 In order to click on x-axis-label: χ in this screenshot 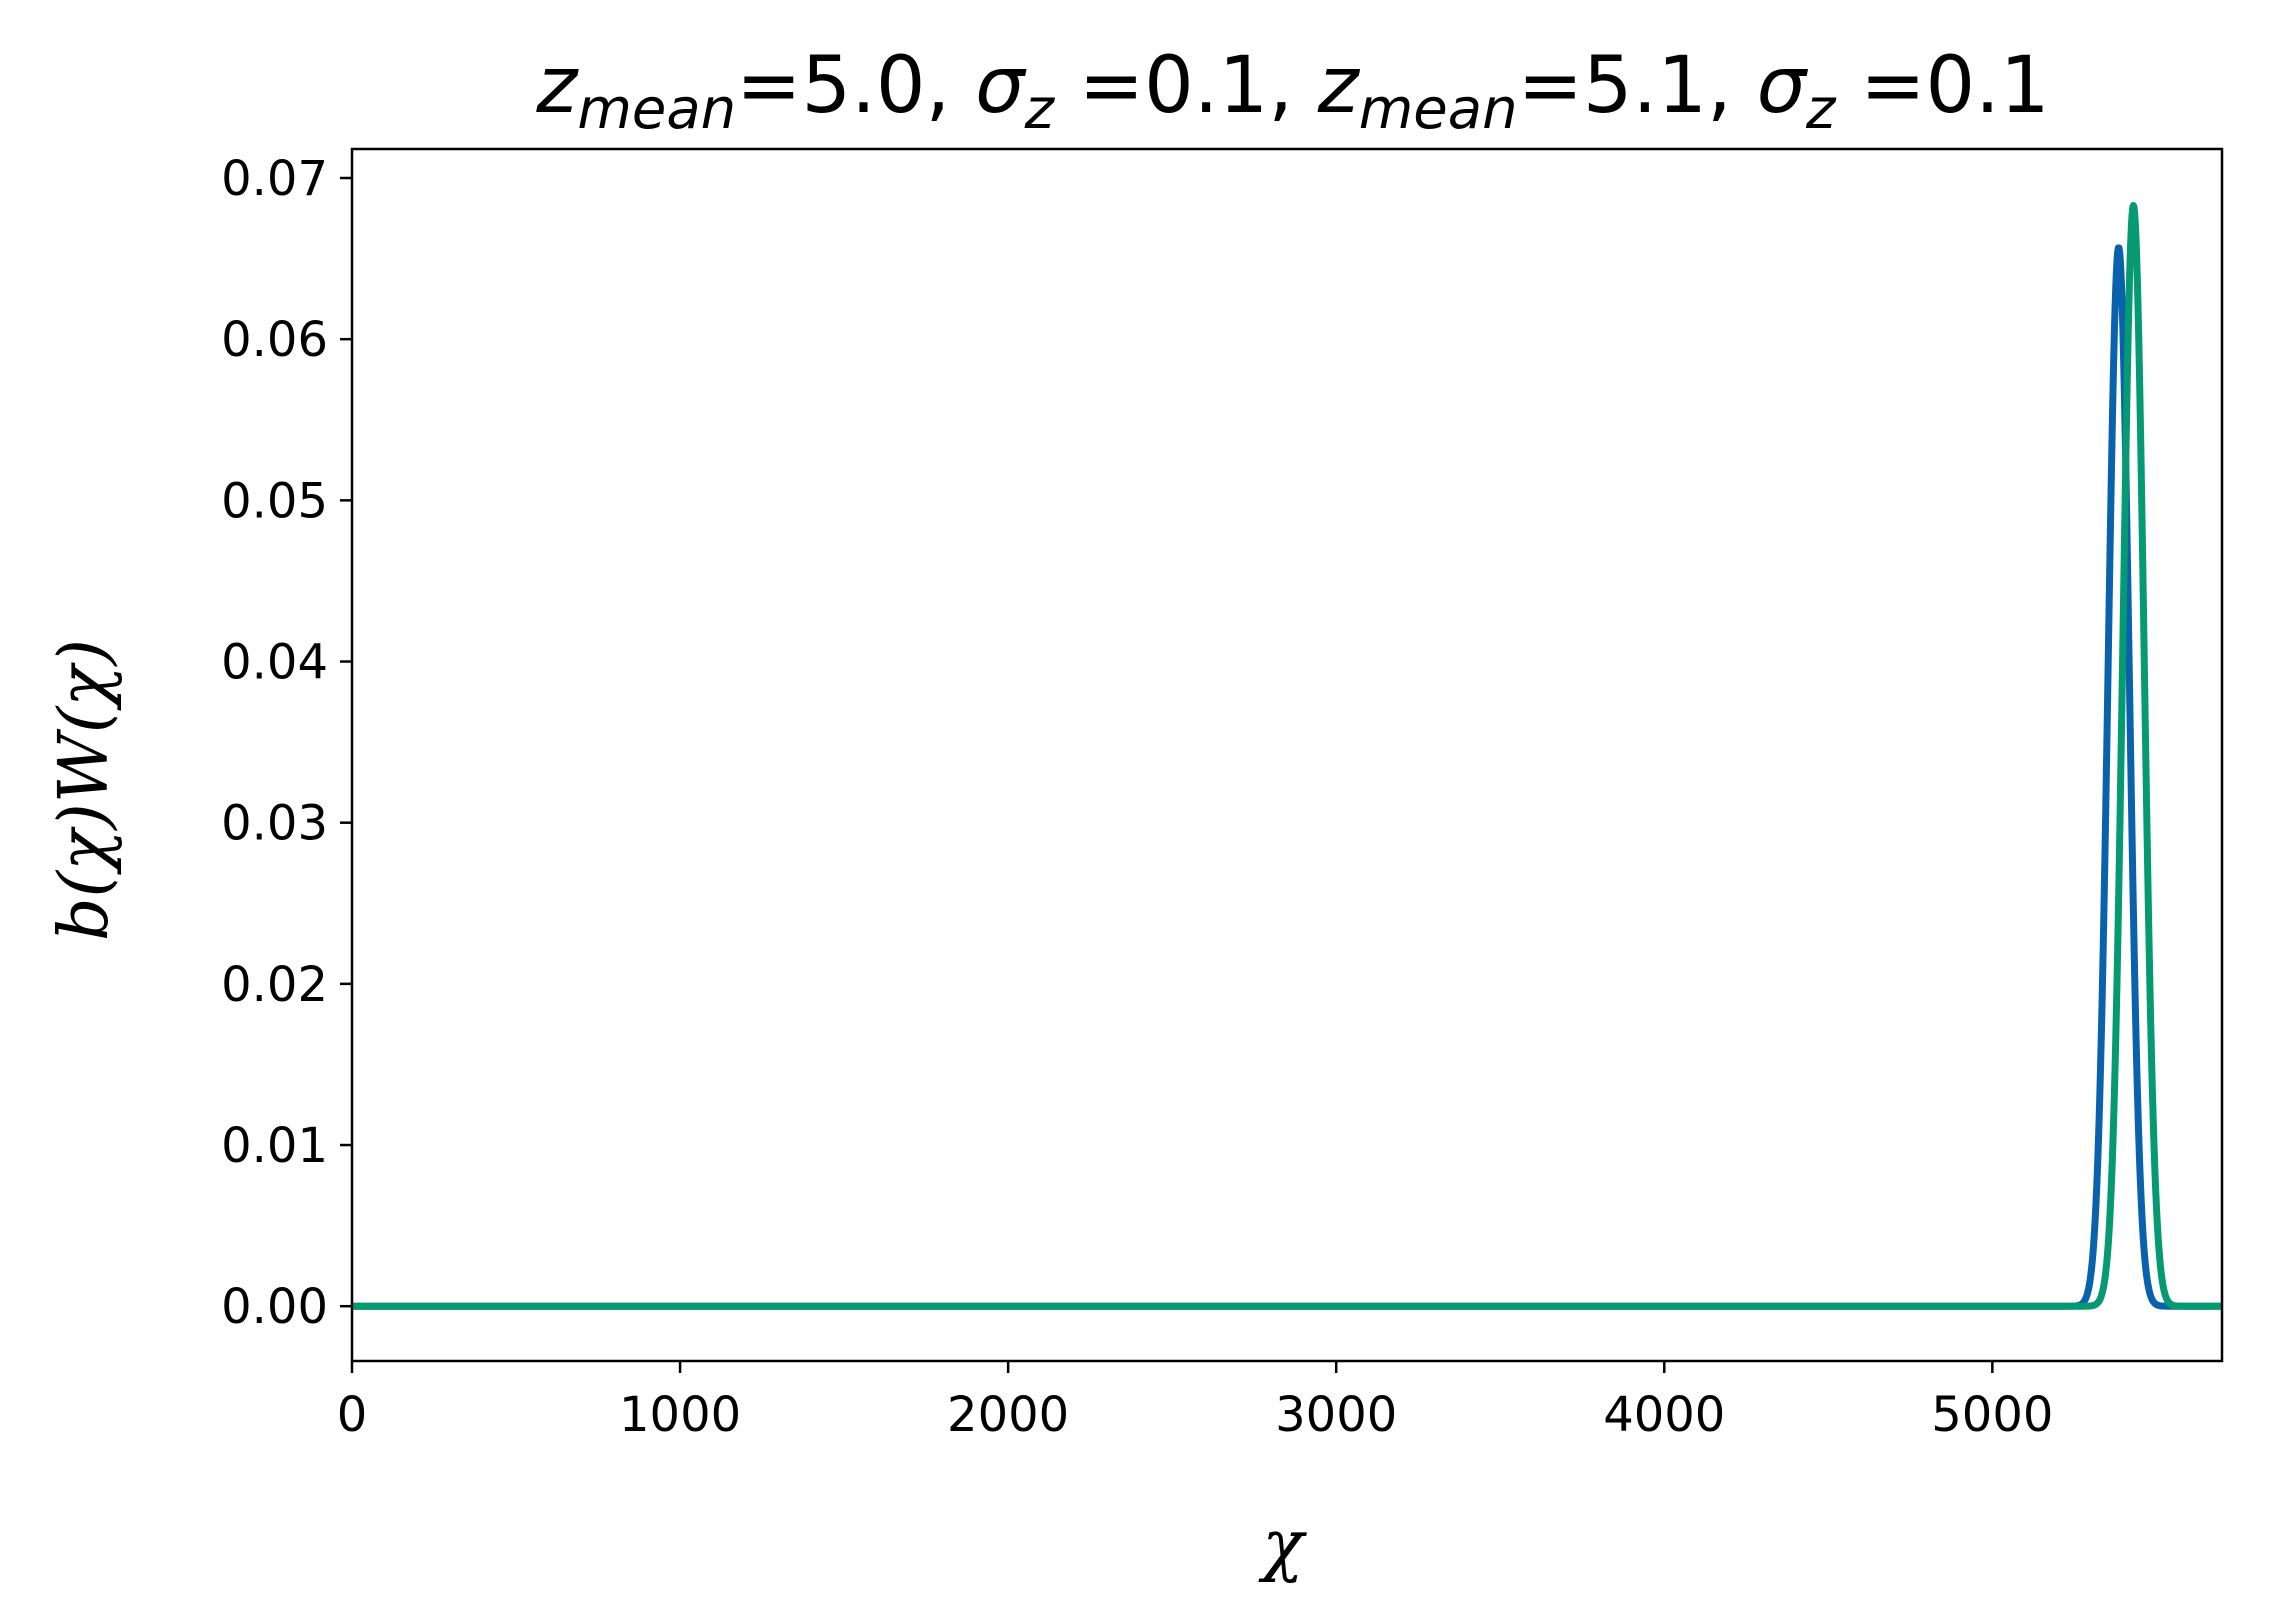, I will do `click(1282, 1545)`.